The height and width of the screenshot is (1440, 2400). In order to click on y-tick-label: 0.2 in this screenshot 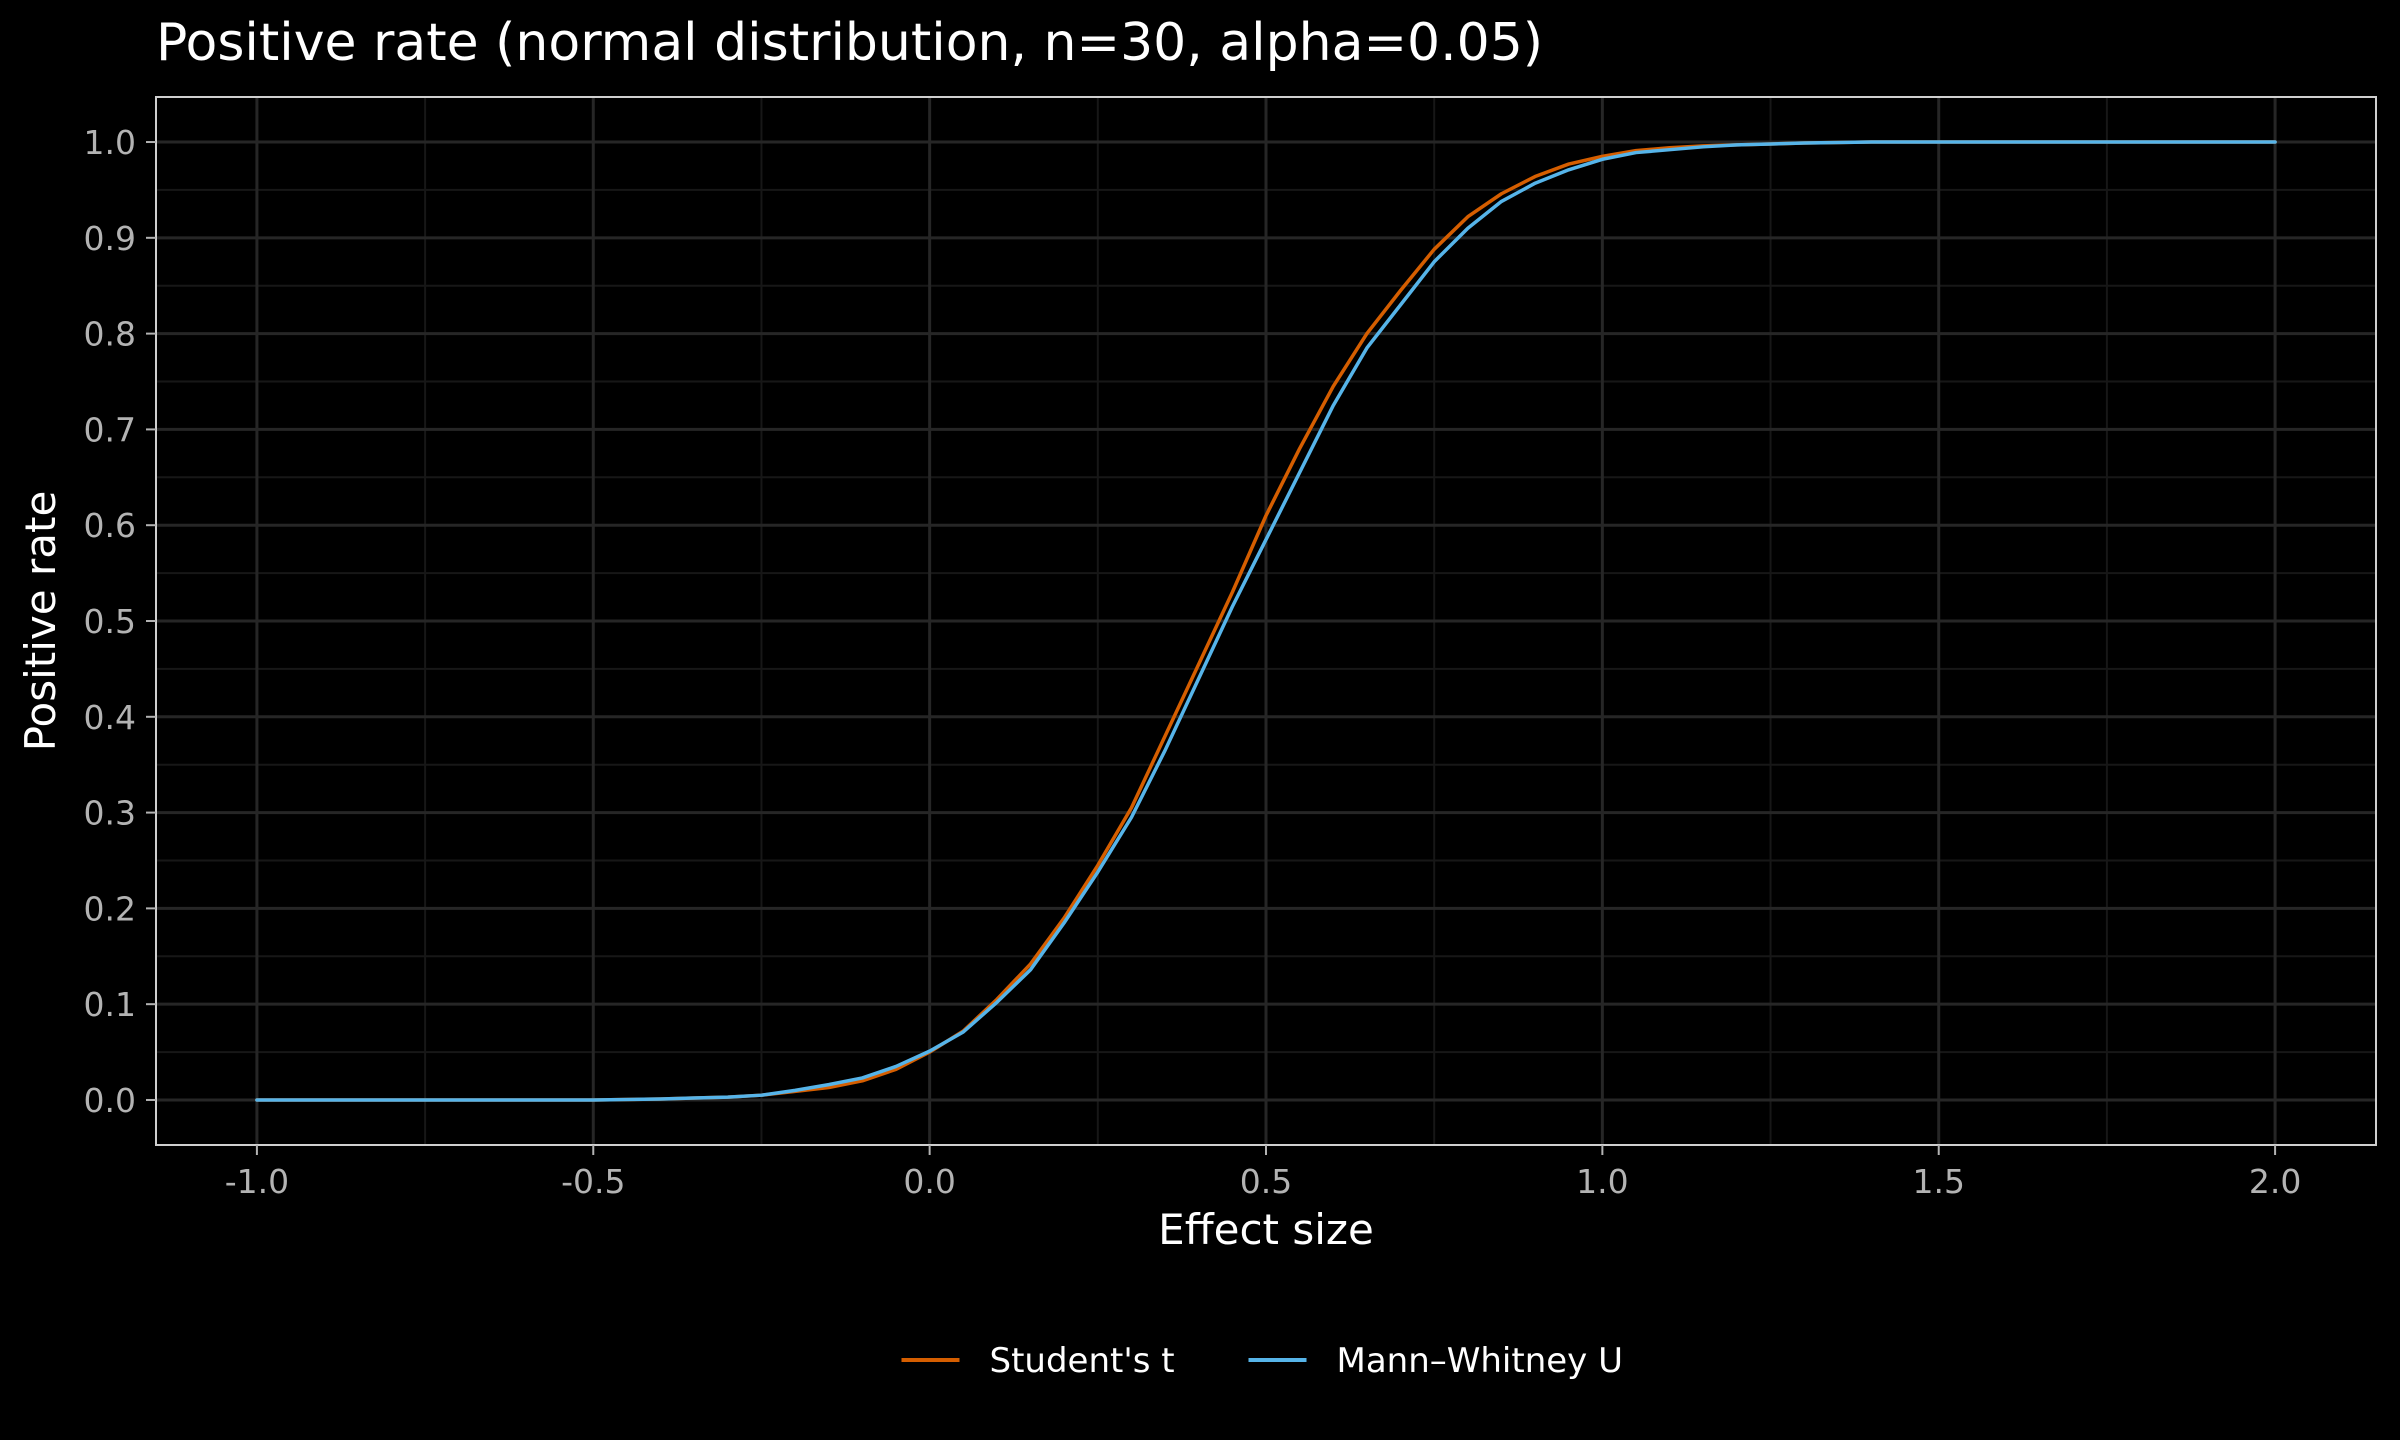, I will do `click(110, 908)`.